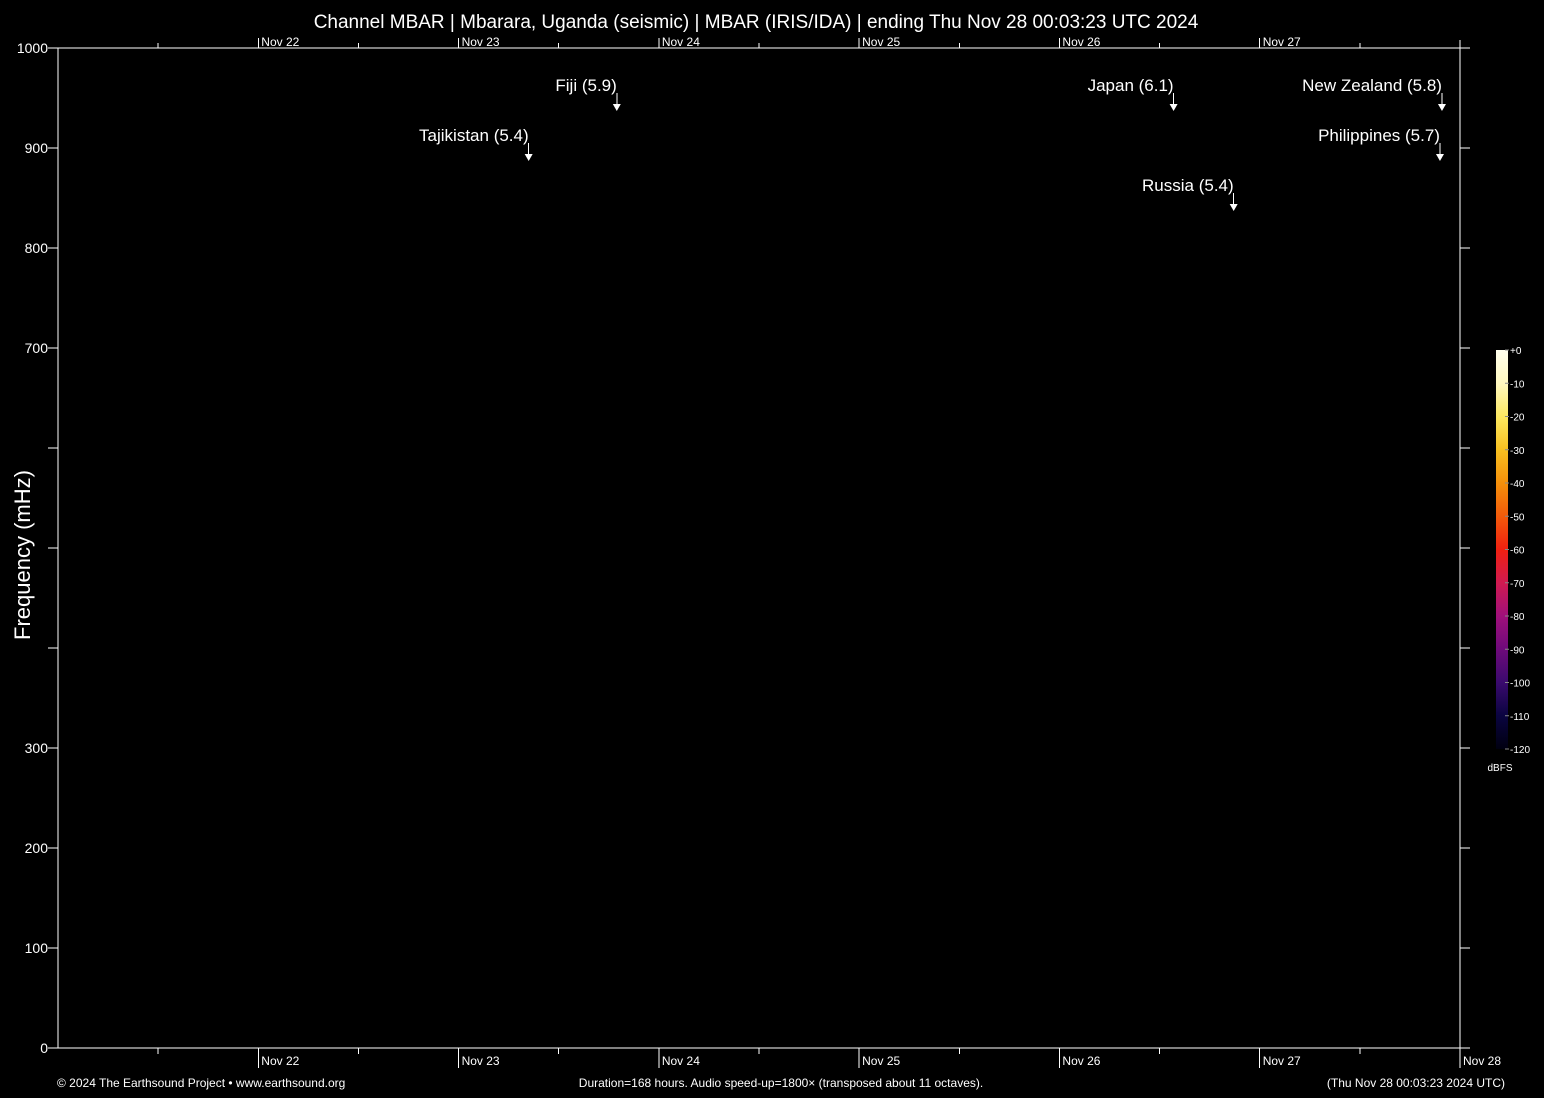 This screenshot has height=1098, width=1544. I want to click on colorbar-tick-label: -100, so click(1520, 684).